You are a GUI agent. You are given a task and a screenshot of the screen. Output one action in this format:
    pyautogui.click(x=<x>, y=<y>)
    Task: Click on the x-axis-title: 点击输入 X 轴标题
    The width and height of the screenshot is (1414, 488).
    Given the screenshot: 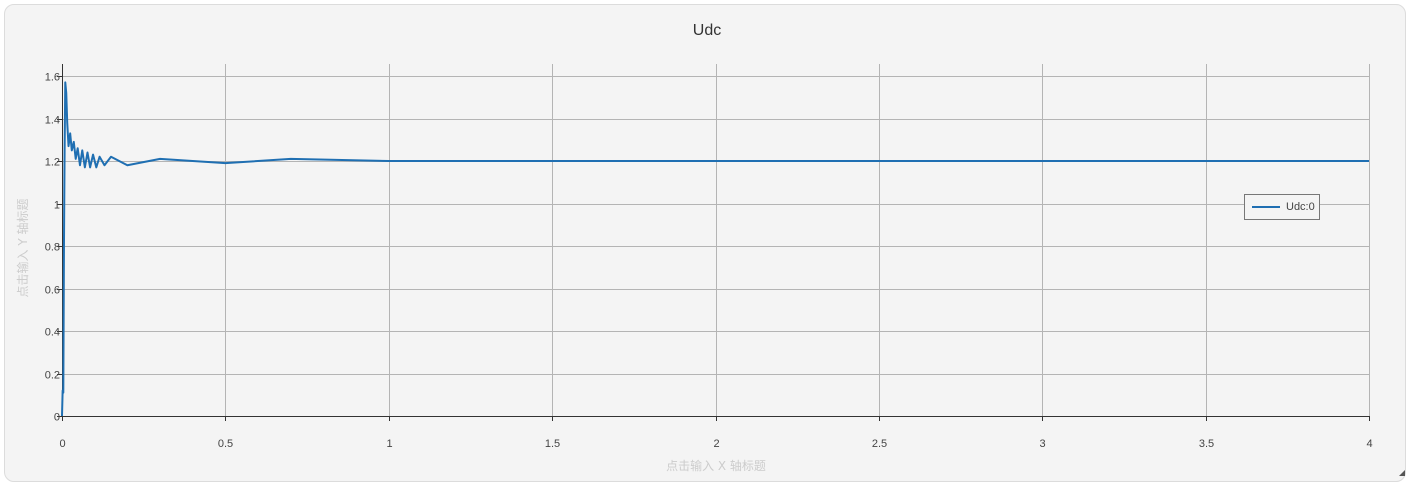 What is the action you would take?
    pyautogui.click(x=716, y=465)
    